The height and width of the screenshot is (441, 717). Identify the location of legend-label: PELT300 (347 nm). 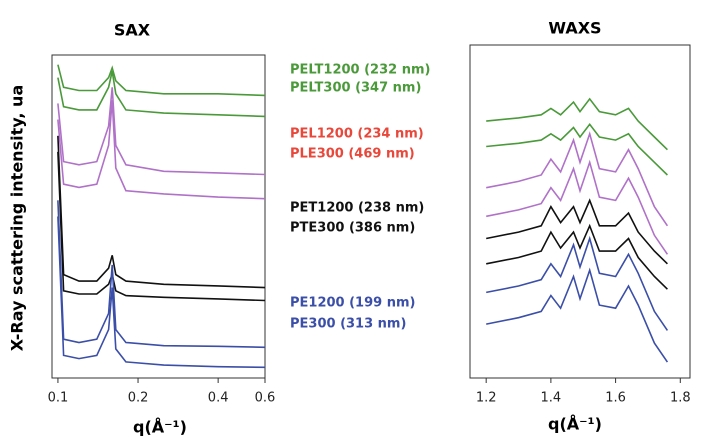
(355, 88).